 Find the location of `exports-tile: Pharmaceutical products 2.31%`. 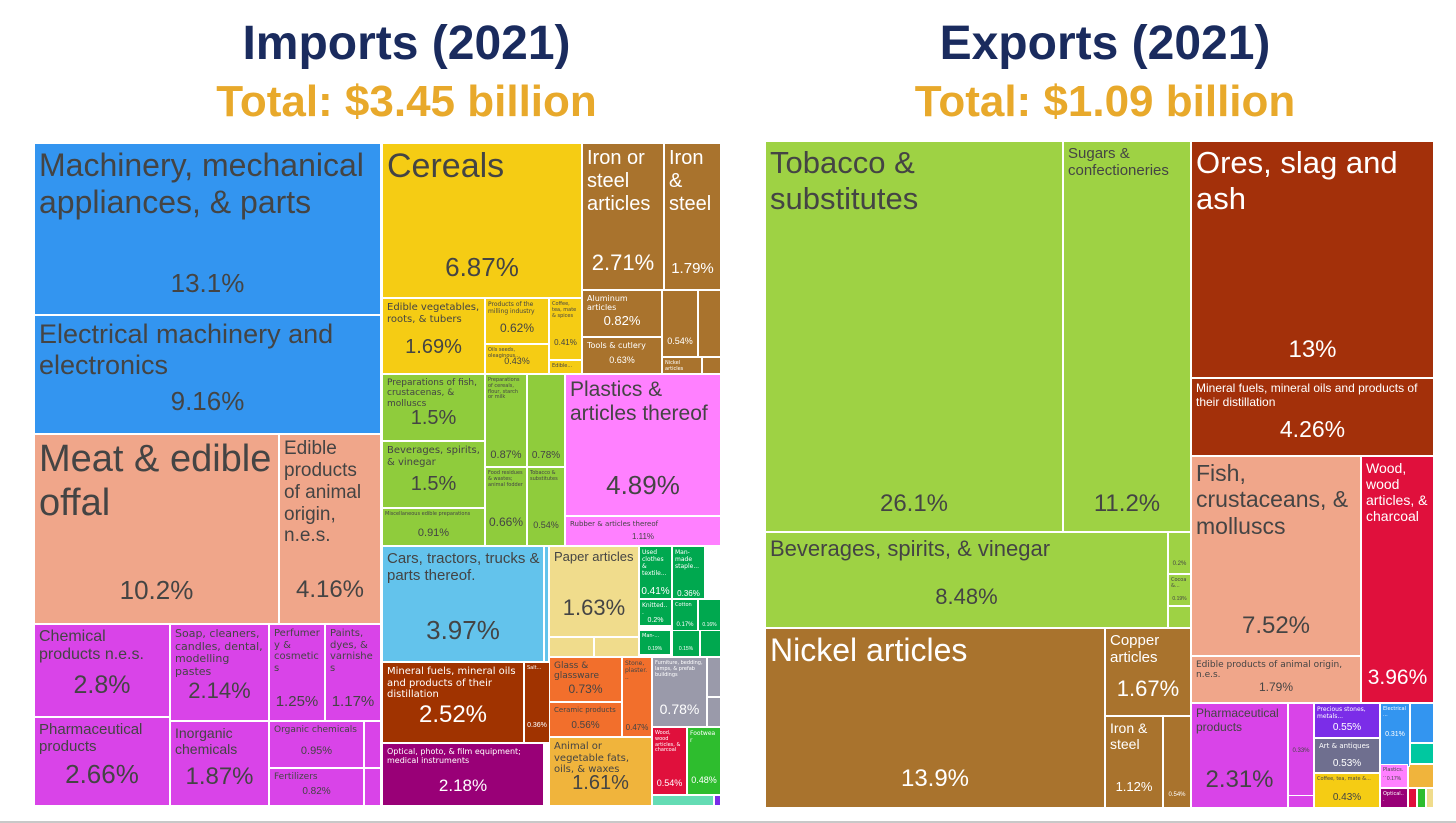

exports-tile: Pharmaceutical products 2.31% is located at coordinates (1239, 755).